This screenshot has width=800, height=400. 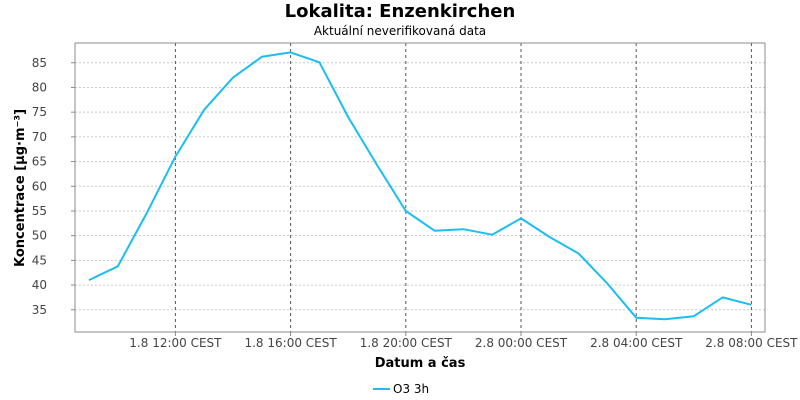 I want to click on y-tick-label: 80, so click(x=39, y=87).